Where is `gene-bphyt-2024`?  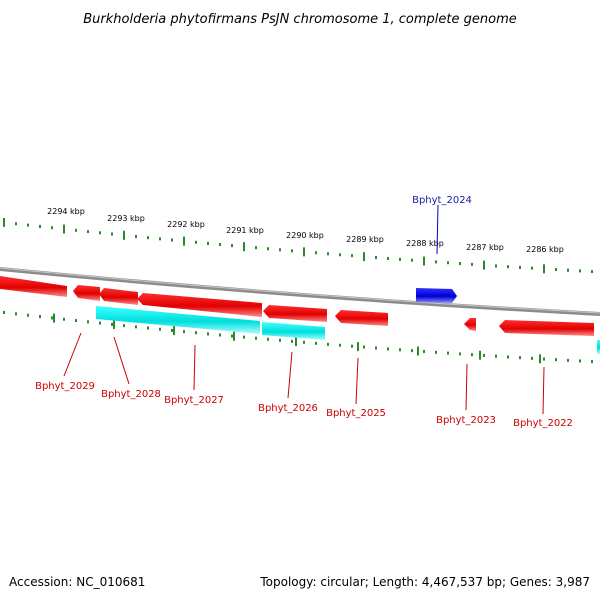 gene-bphyt-2024 is located at coordinates (436, 295).